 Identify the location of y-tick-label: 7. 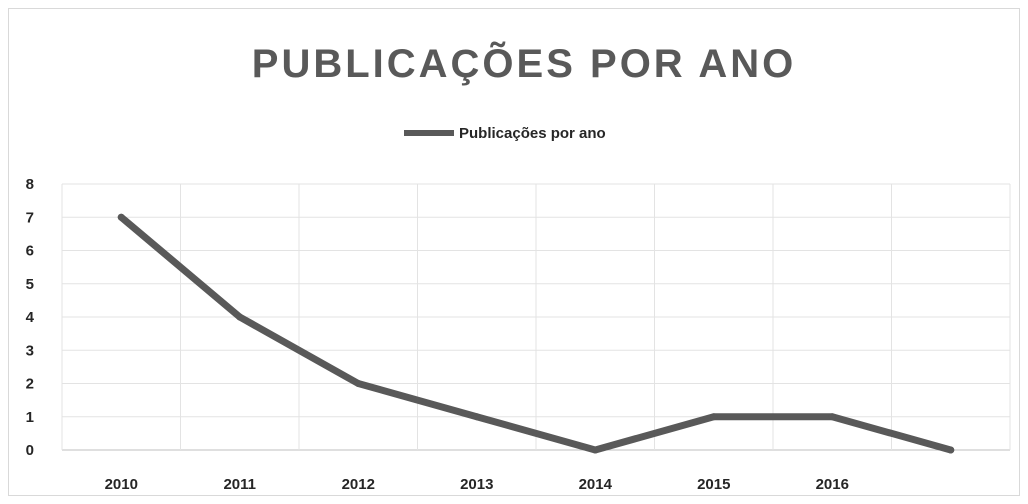
(30, 217).